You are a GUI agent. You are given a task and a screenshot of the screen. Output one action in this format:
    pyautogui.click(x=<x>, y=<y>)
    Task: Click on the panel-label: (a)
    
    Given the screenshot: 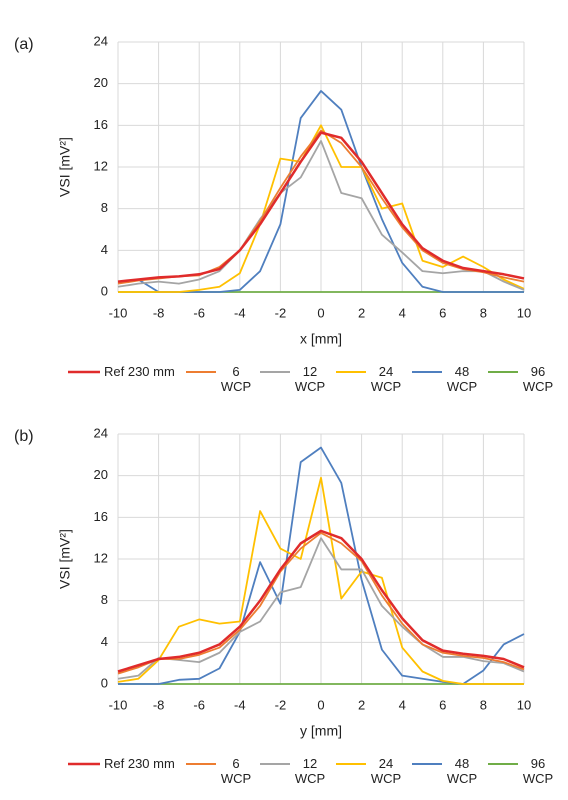 What is the action you would take?
    pyautogui.click(x=24, y=44)
    